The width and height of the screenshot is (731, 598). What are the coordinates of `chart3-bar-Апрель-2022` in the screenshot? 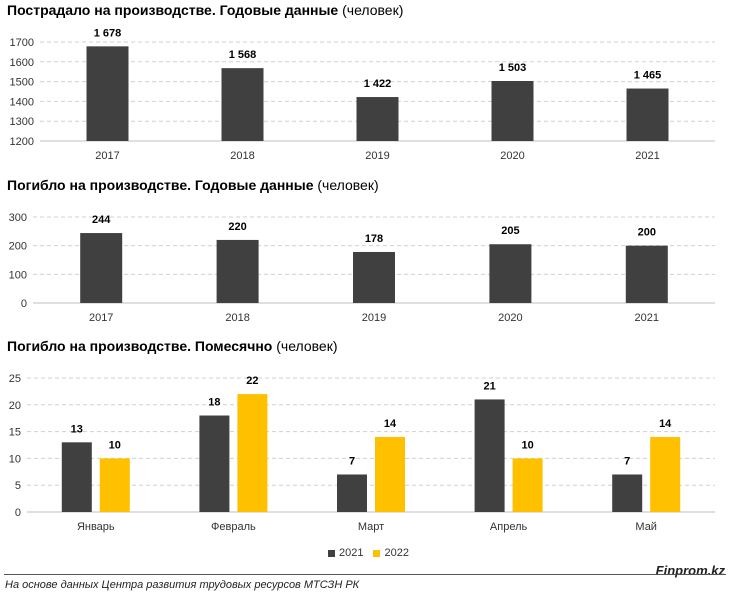 It's located at (527, 485).